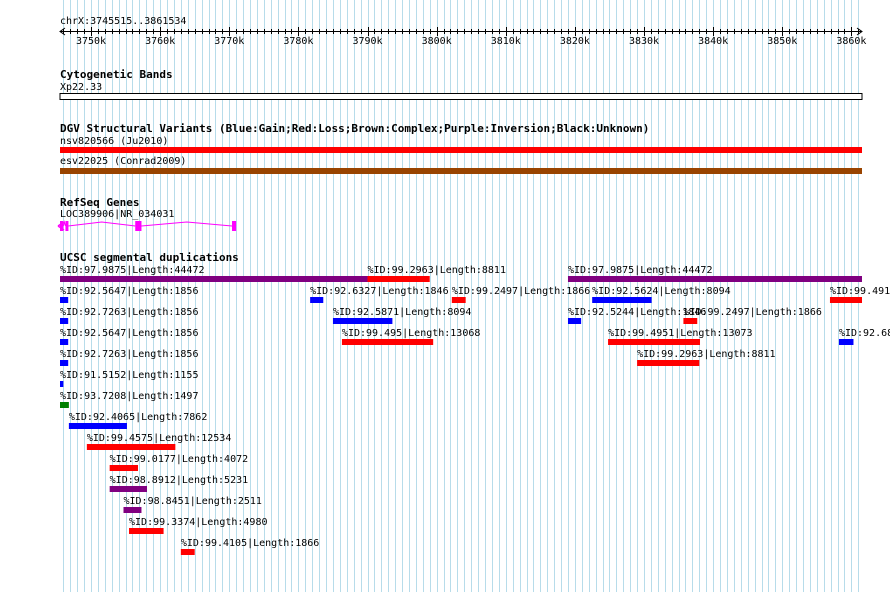 The image size is (890, 592). Describe the element at coordinates (149, 257) in the screenshot. I see `track-title-segmental-duplications: UCSC segmental duplications` at that location.